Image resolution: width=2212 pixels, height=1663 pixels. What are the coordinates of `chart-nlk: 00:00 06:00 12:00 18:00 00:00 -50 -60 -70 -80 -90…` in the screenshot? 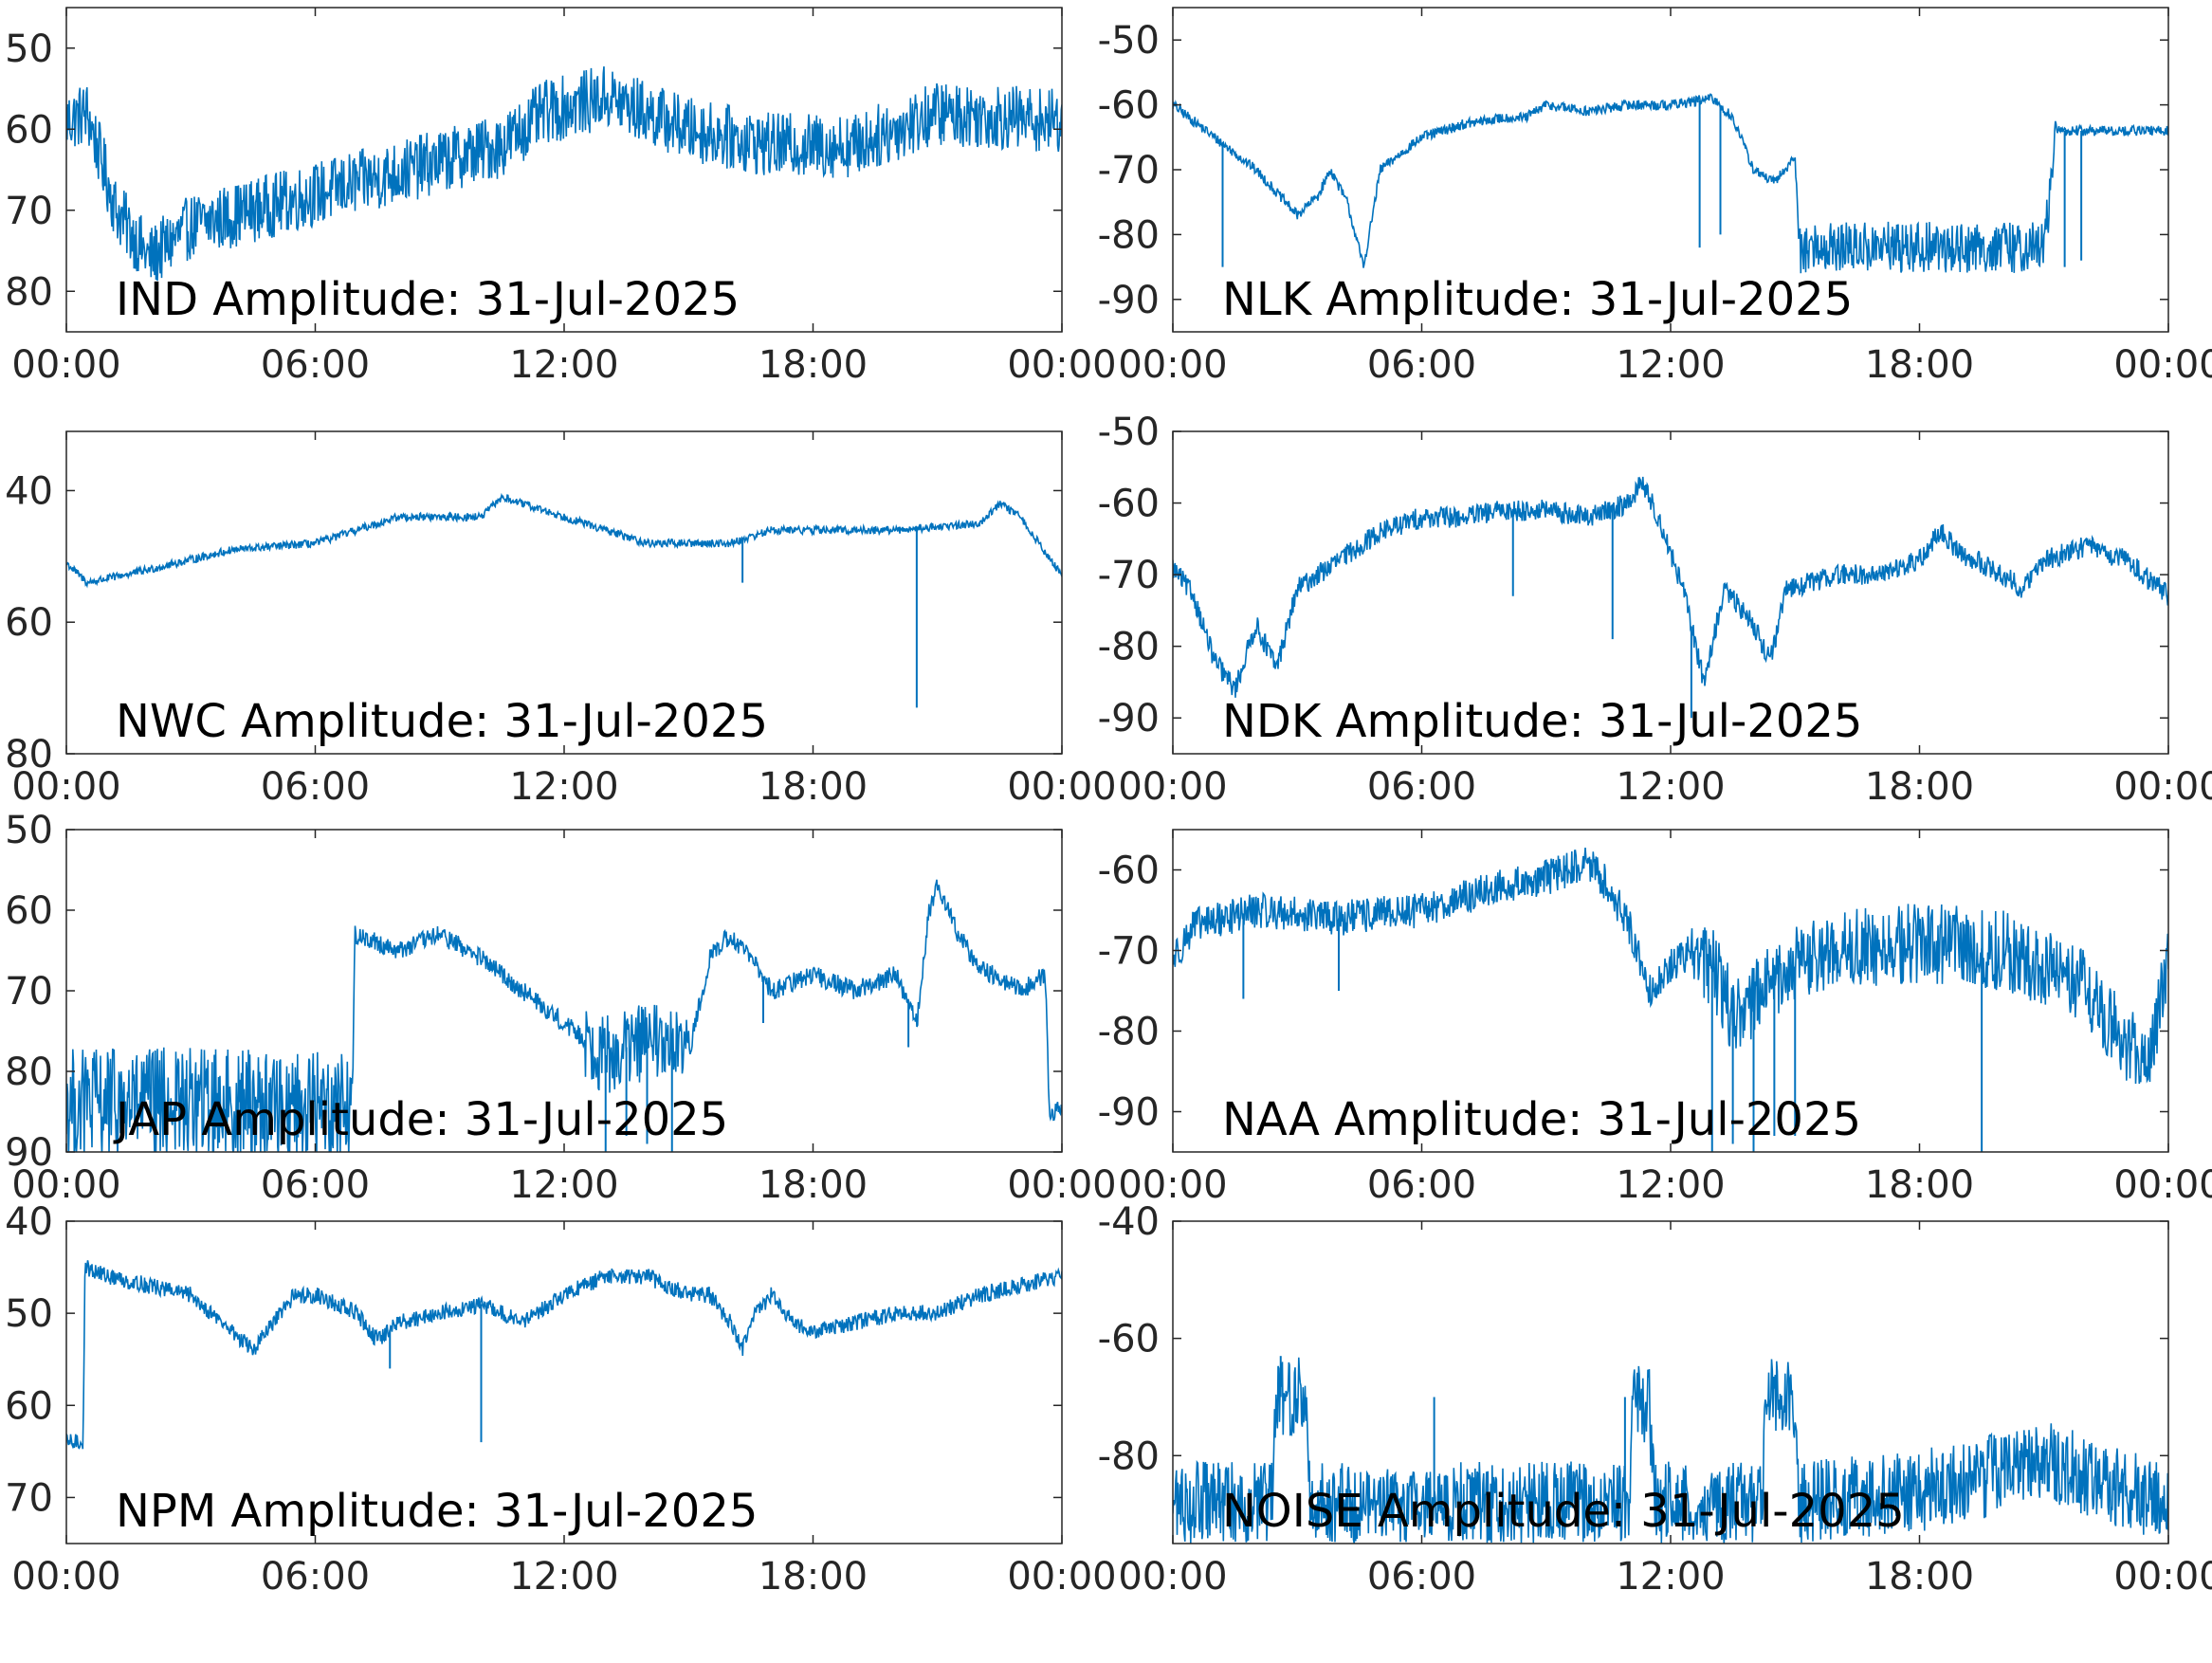 It's located at (1655, 197).